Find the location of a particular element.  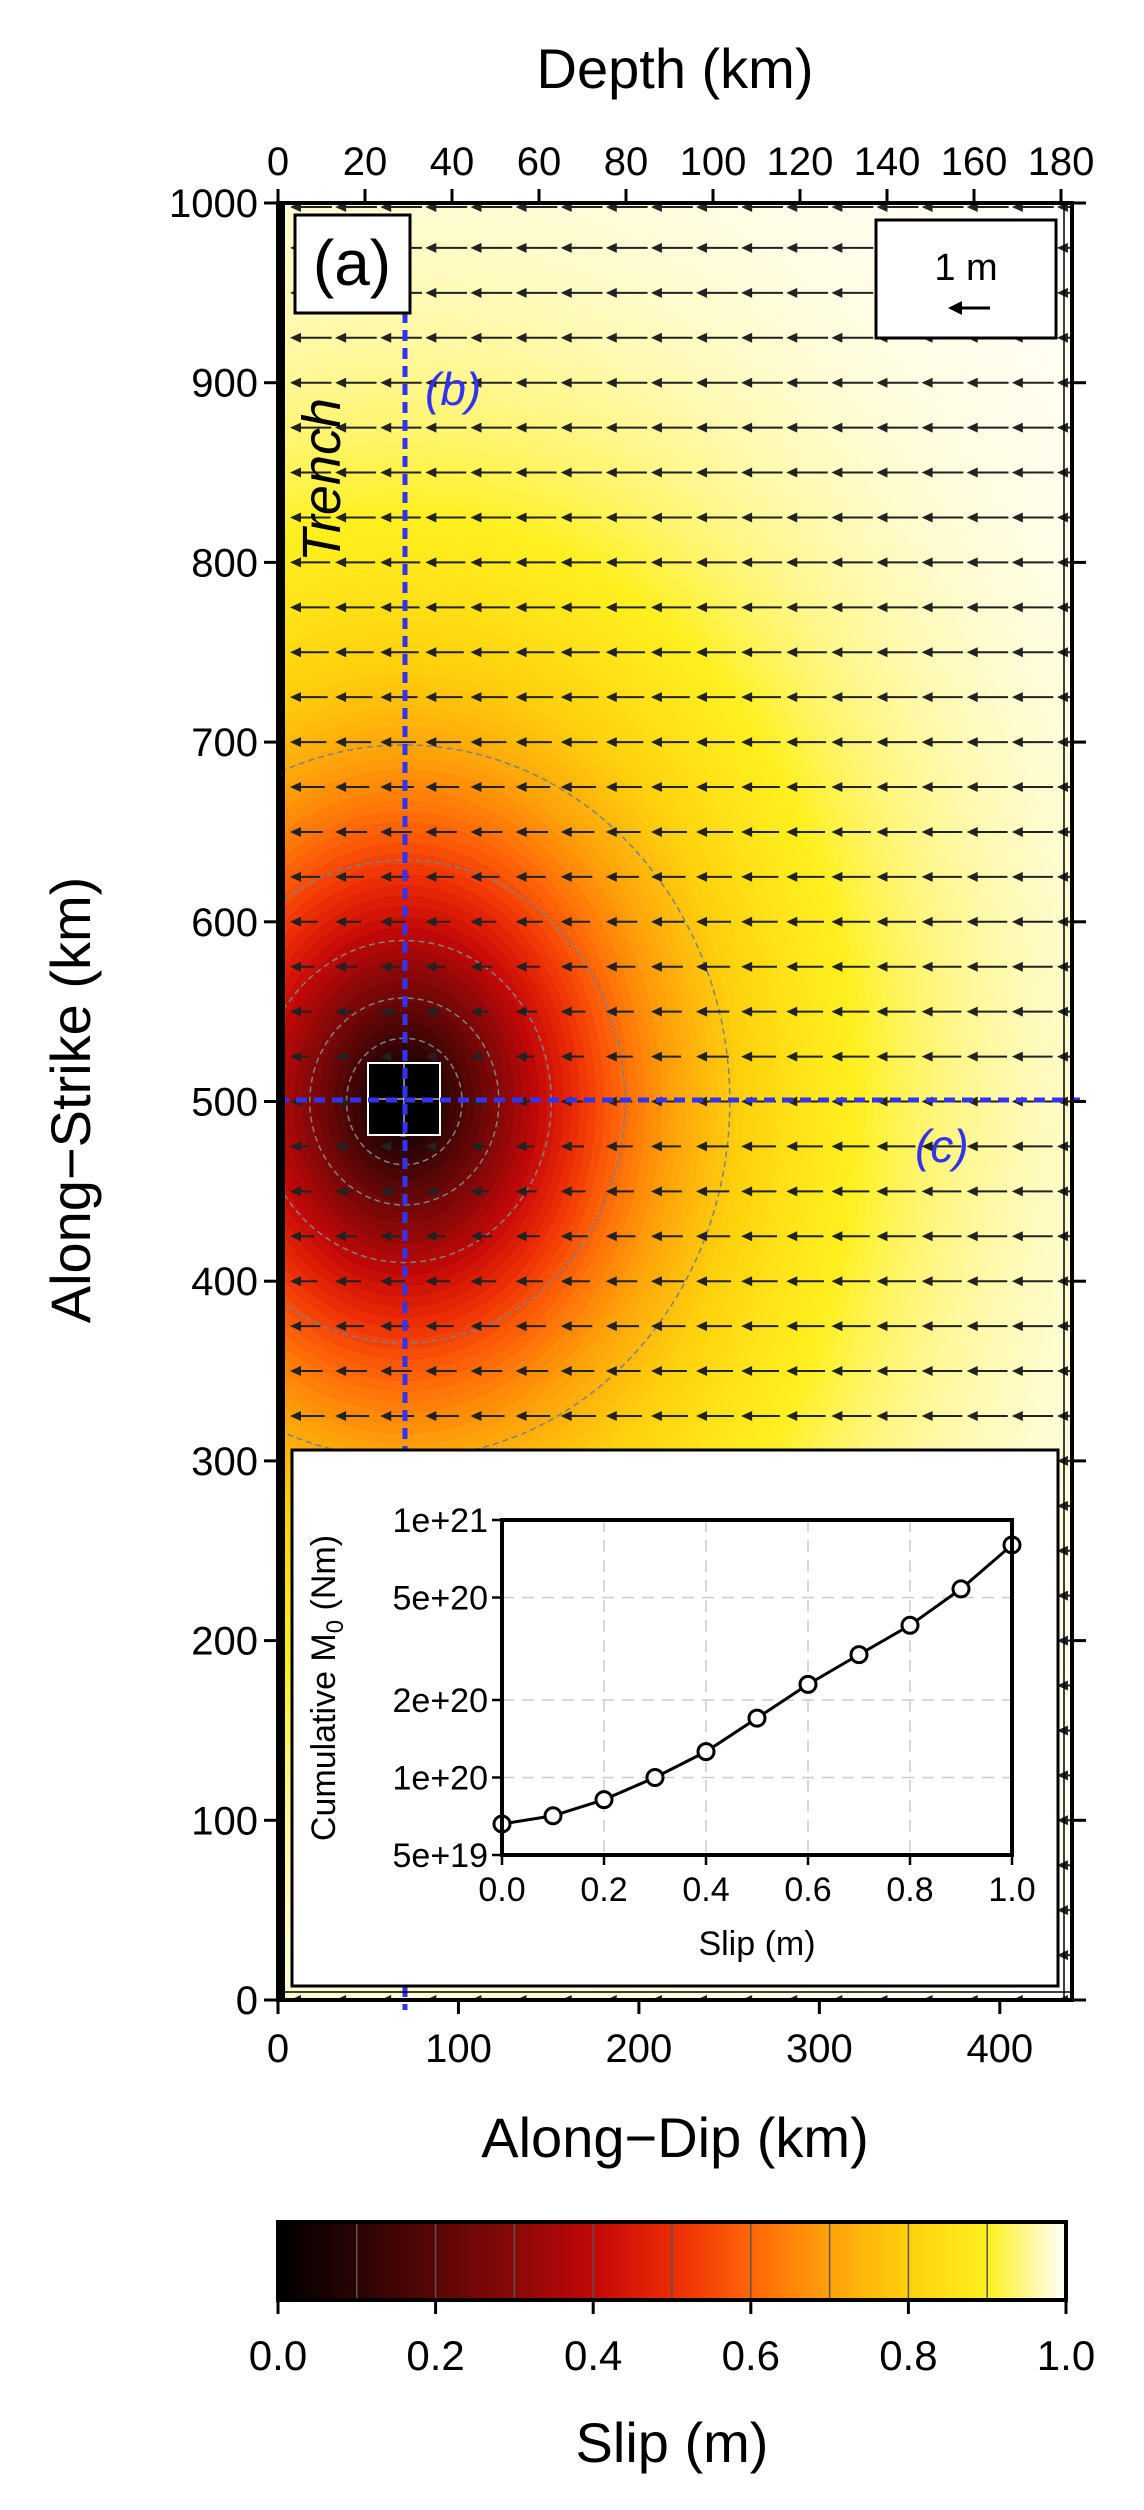

colorbar-tick-label: 0.8 is located at coordinates (908, 2355).